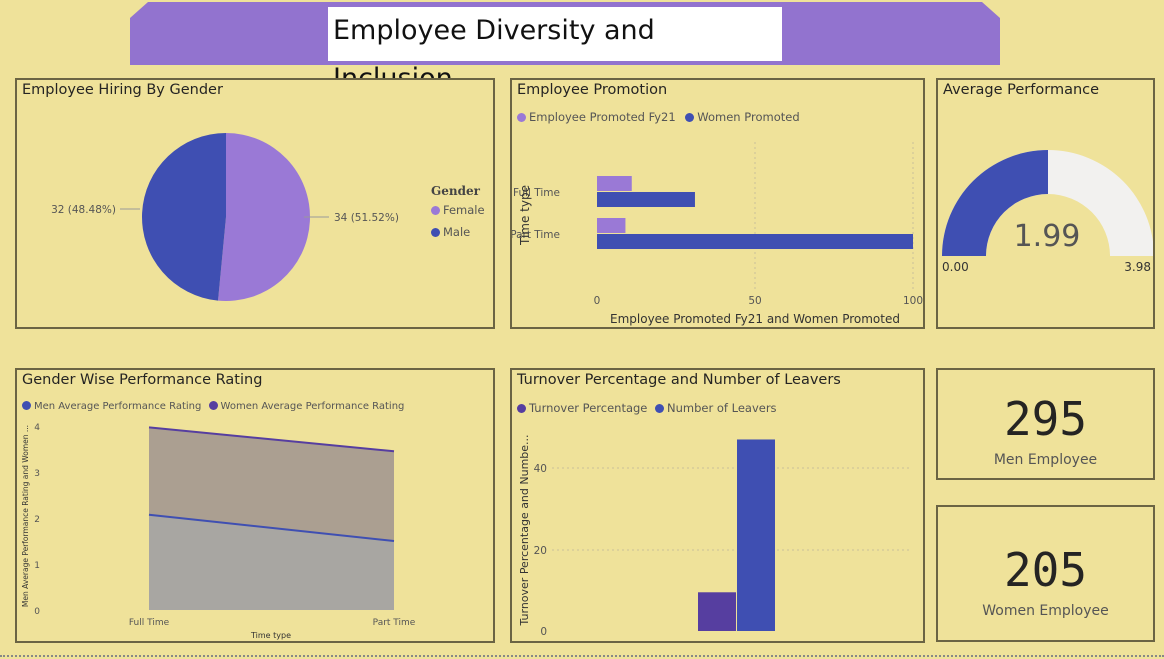  Describe the element at coordinates (264, 217) in the screenshot. I see `pie-slice-female` at that location.